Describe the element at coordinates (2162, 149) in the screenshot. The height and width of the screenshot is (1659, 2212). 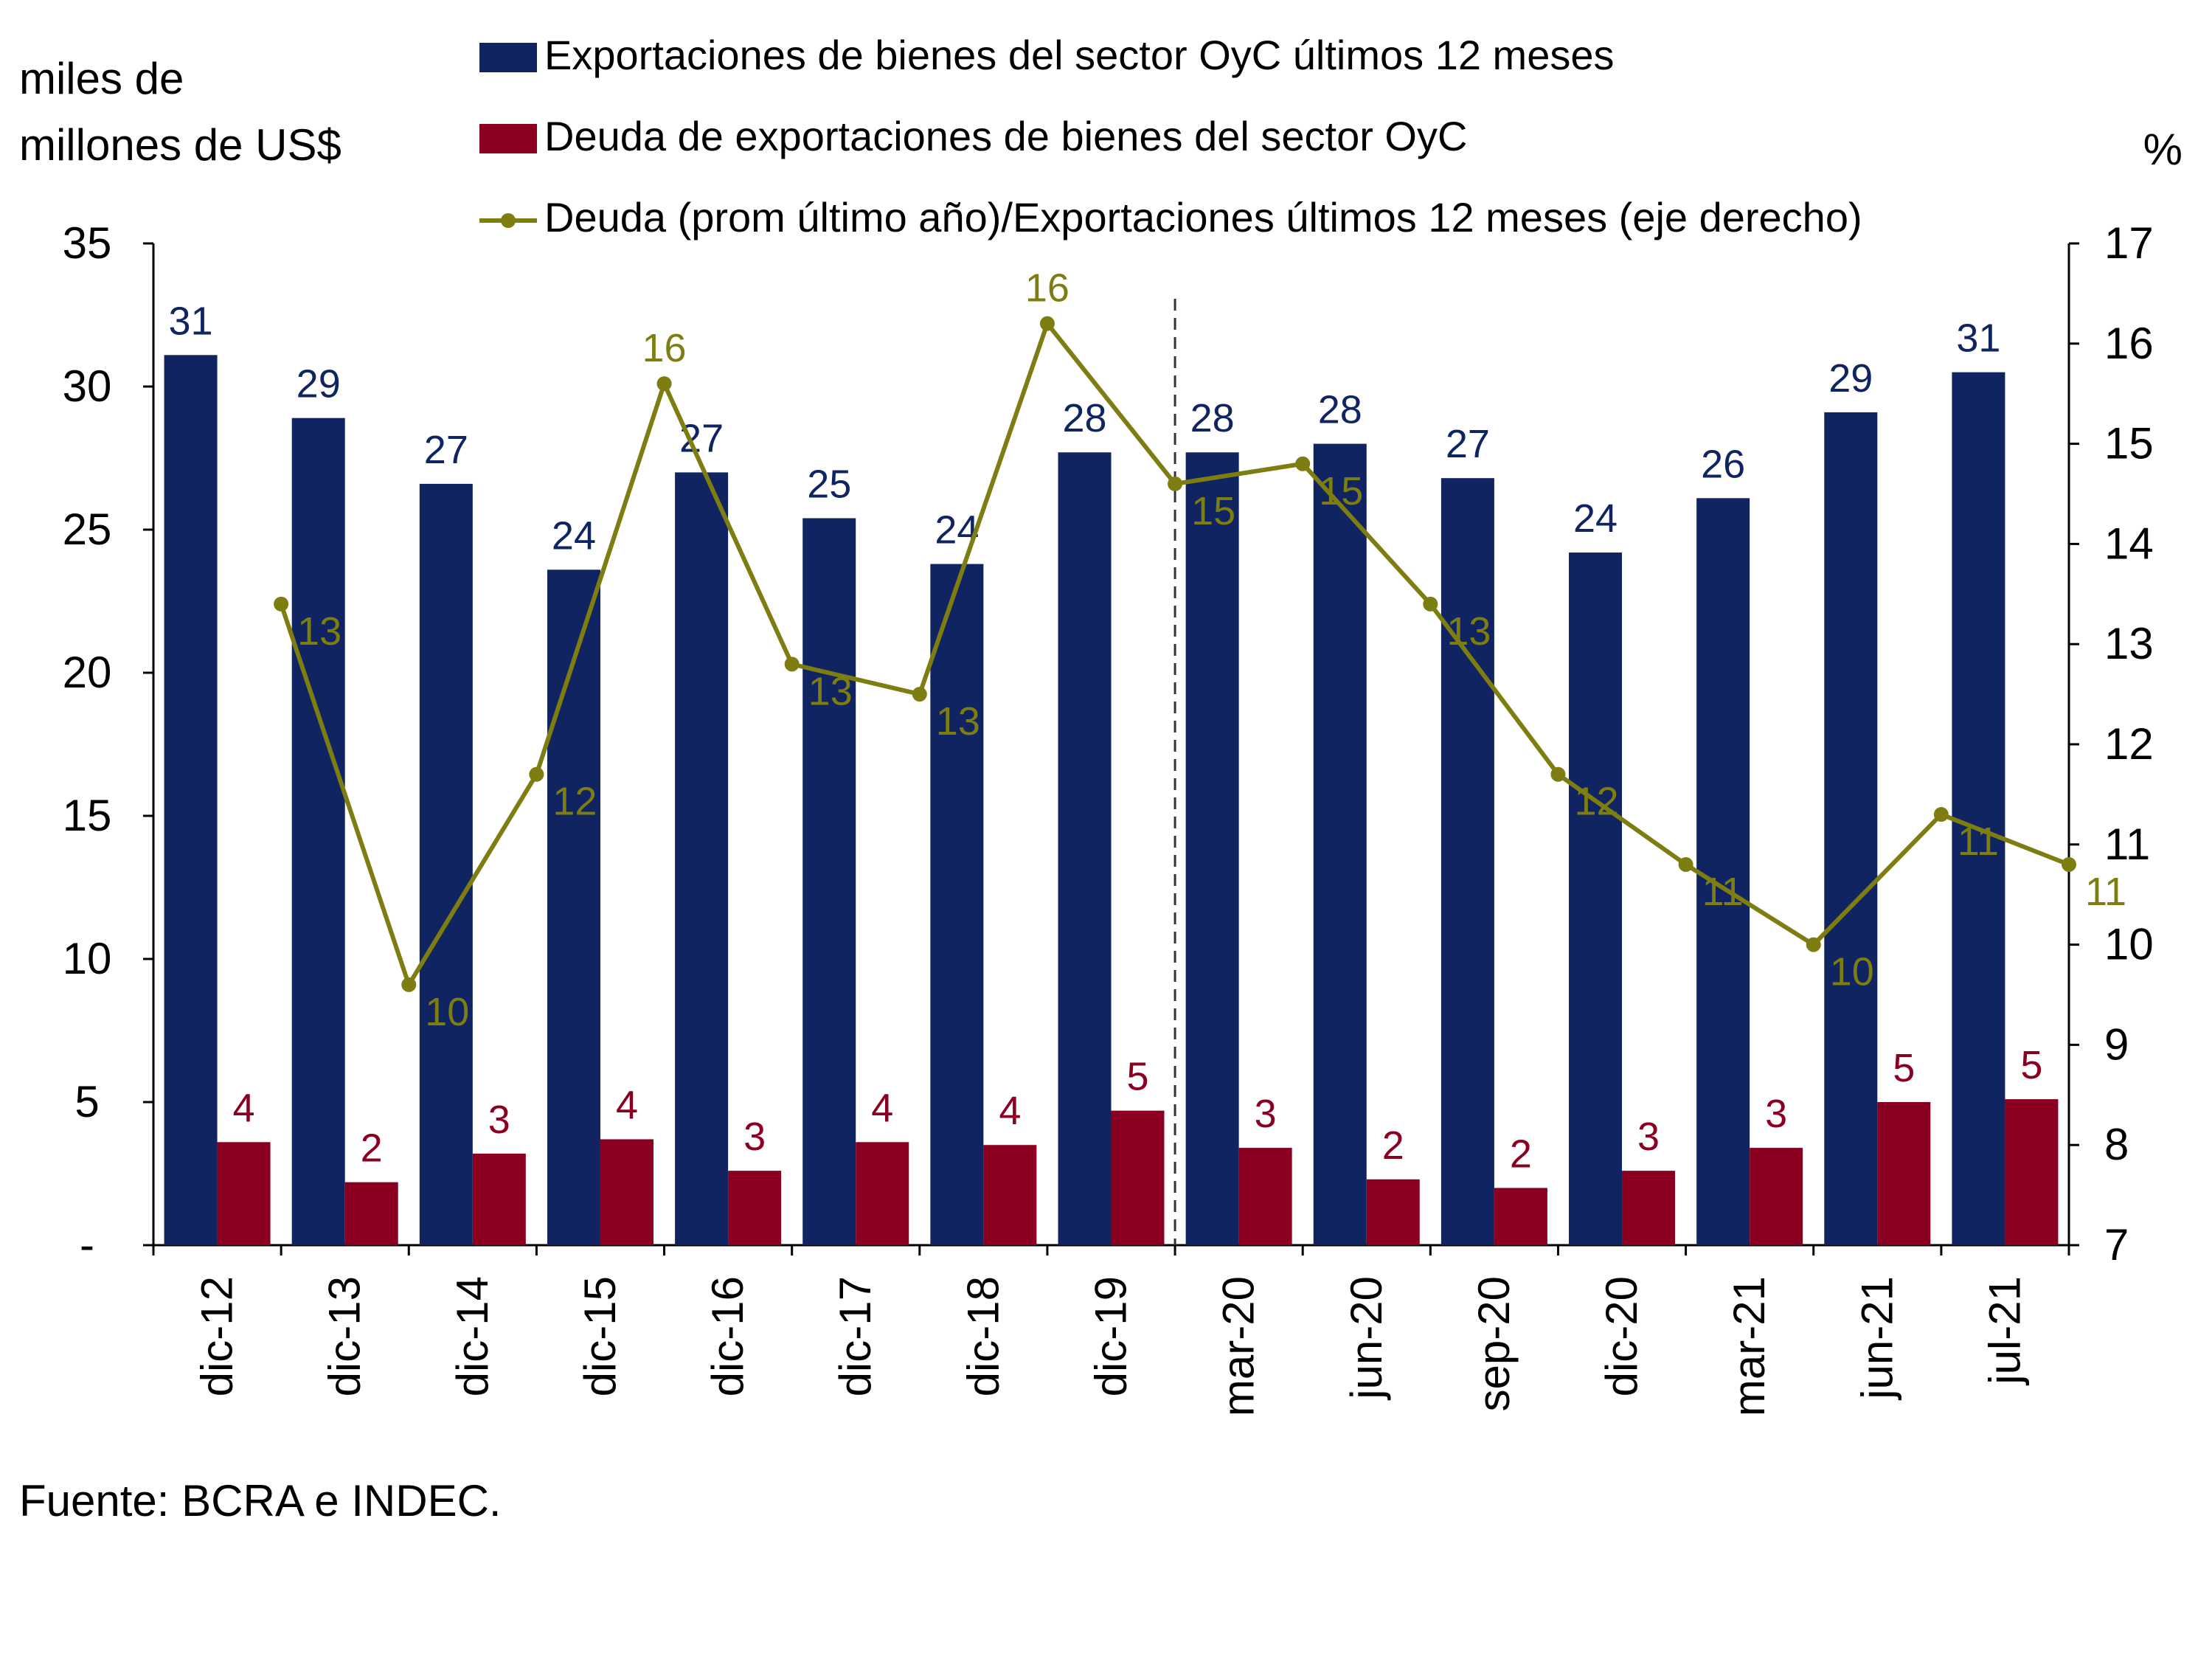
I see `y2-axis-title: %` at that location.